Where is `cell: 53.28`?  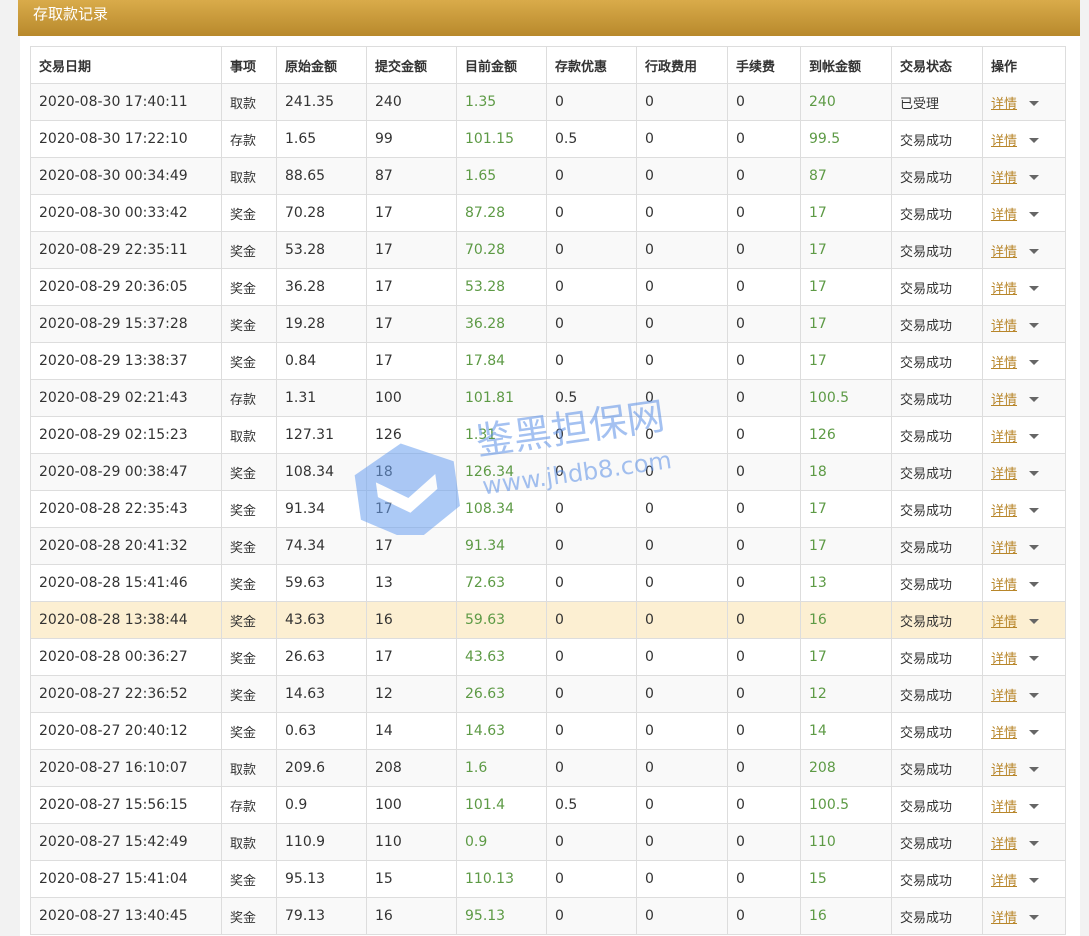 cell: 53.28 is located at coordinates (501, 287).